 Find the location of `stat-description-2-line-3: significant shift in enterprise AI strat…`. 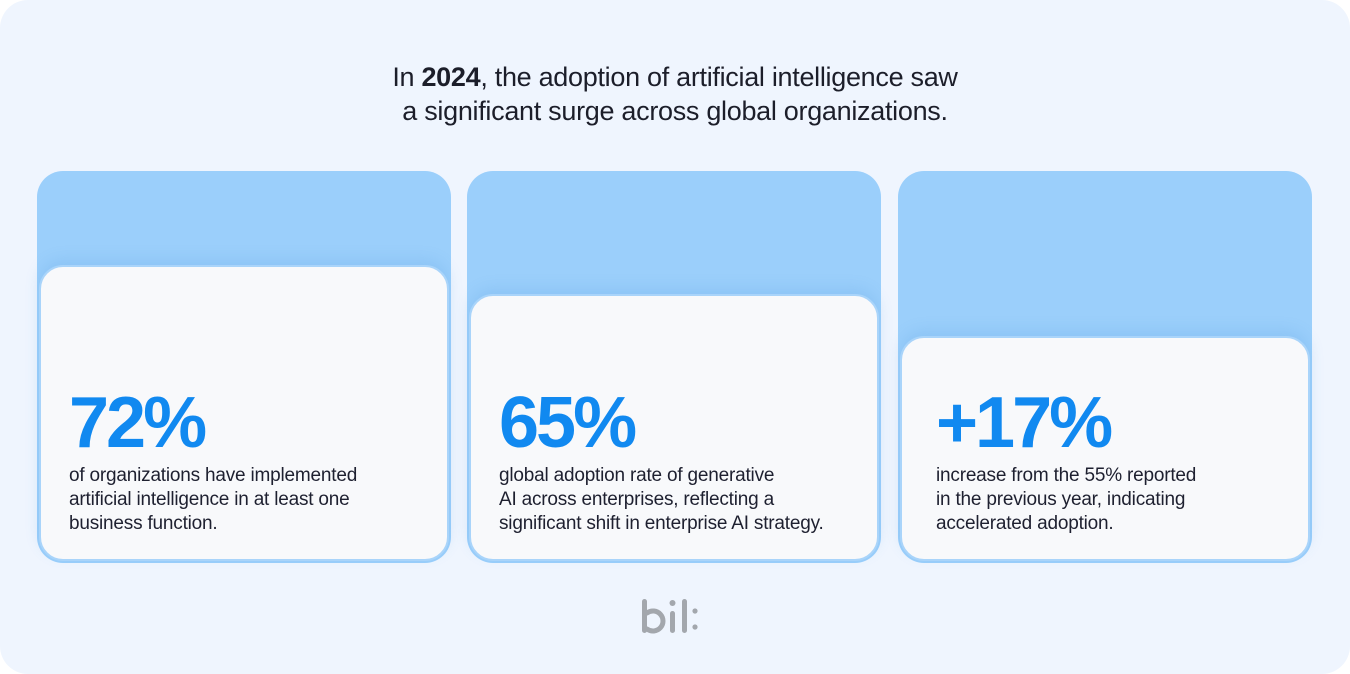

stat-description-2-line-3: significant shift in enterprise AI strat… is located at coordinates (661, 523).